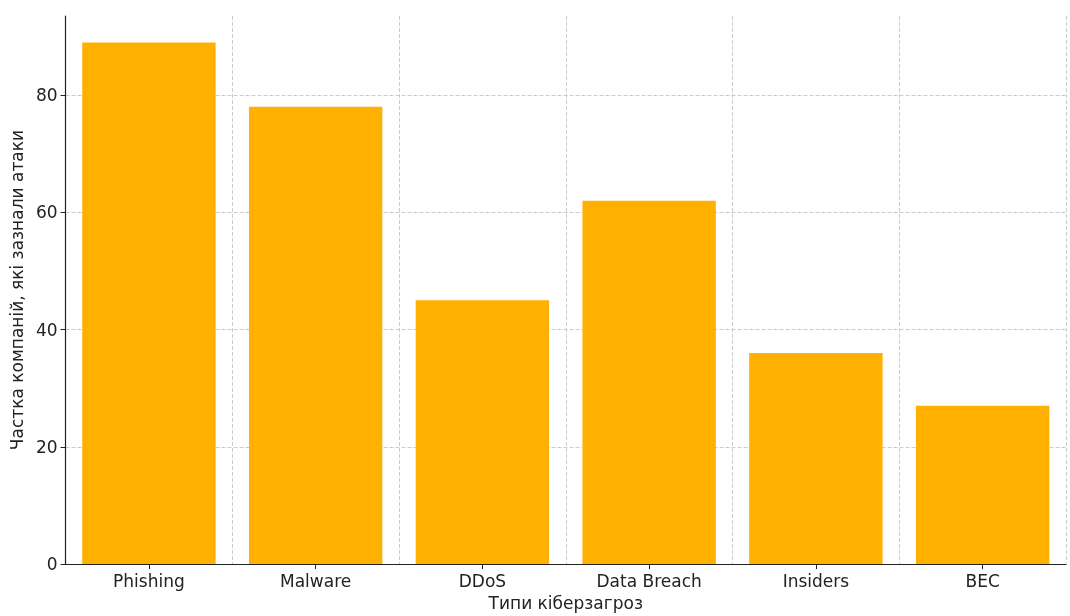 The width and height of the screenshot is (1070, 616). I want to click on y-tick-label: 20, so click(46, 446).